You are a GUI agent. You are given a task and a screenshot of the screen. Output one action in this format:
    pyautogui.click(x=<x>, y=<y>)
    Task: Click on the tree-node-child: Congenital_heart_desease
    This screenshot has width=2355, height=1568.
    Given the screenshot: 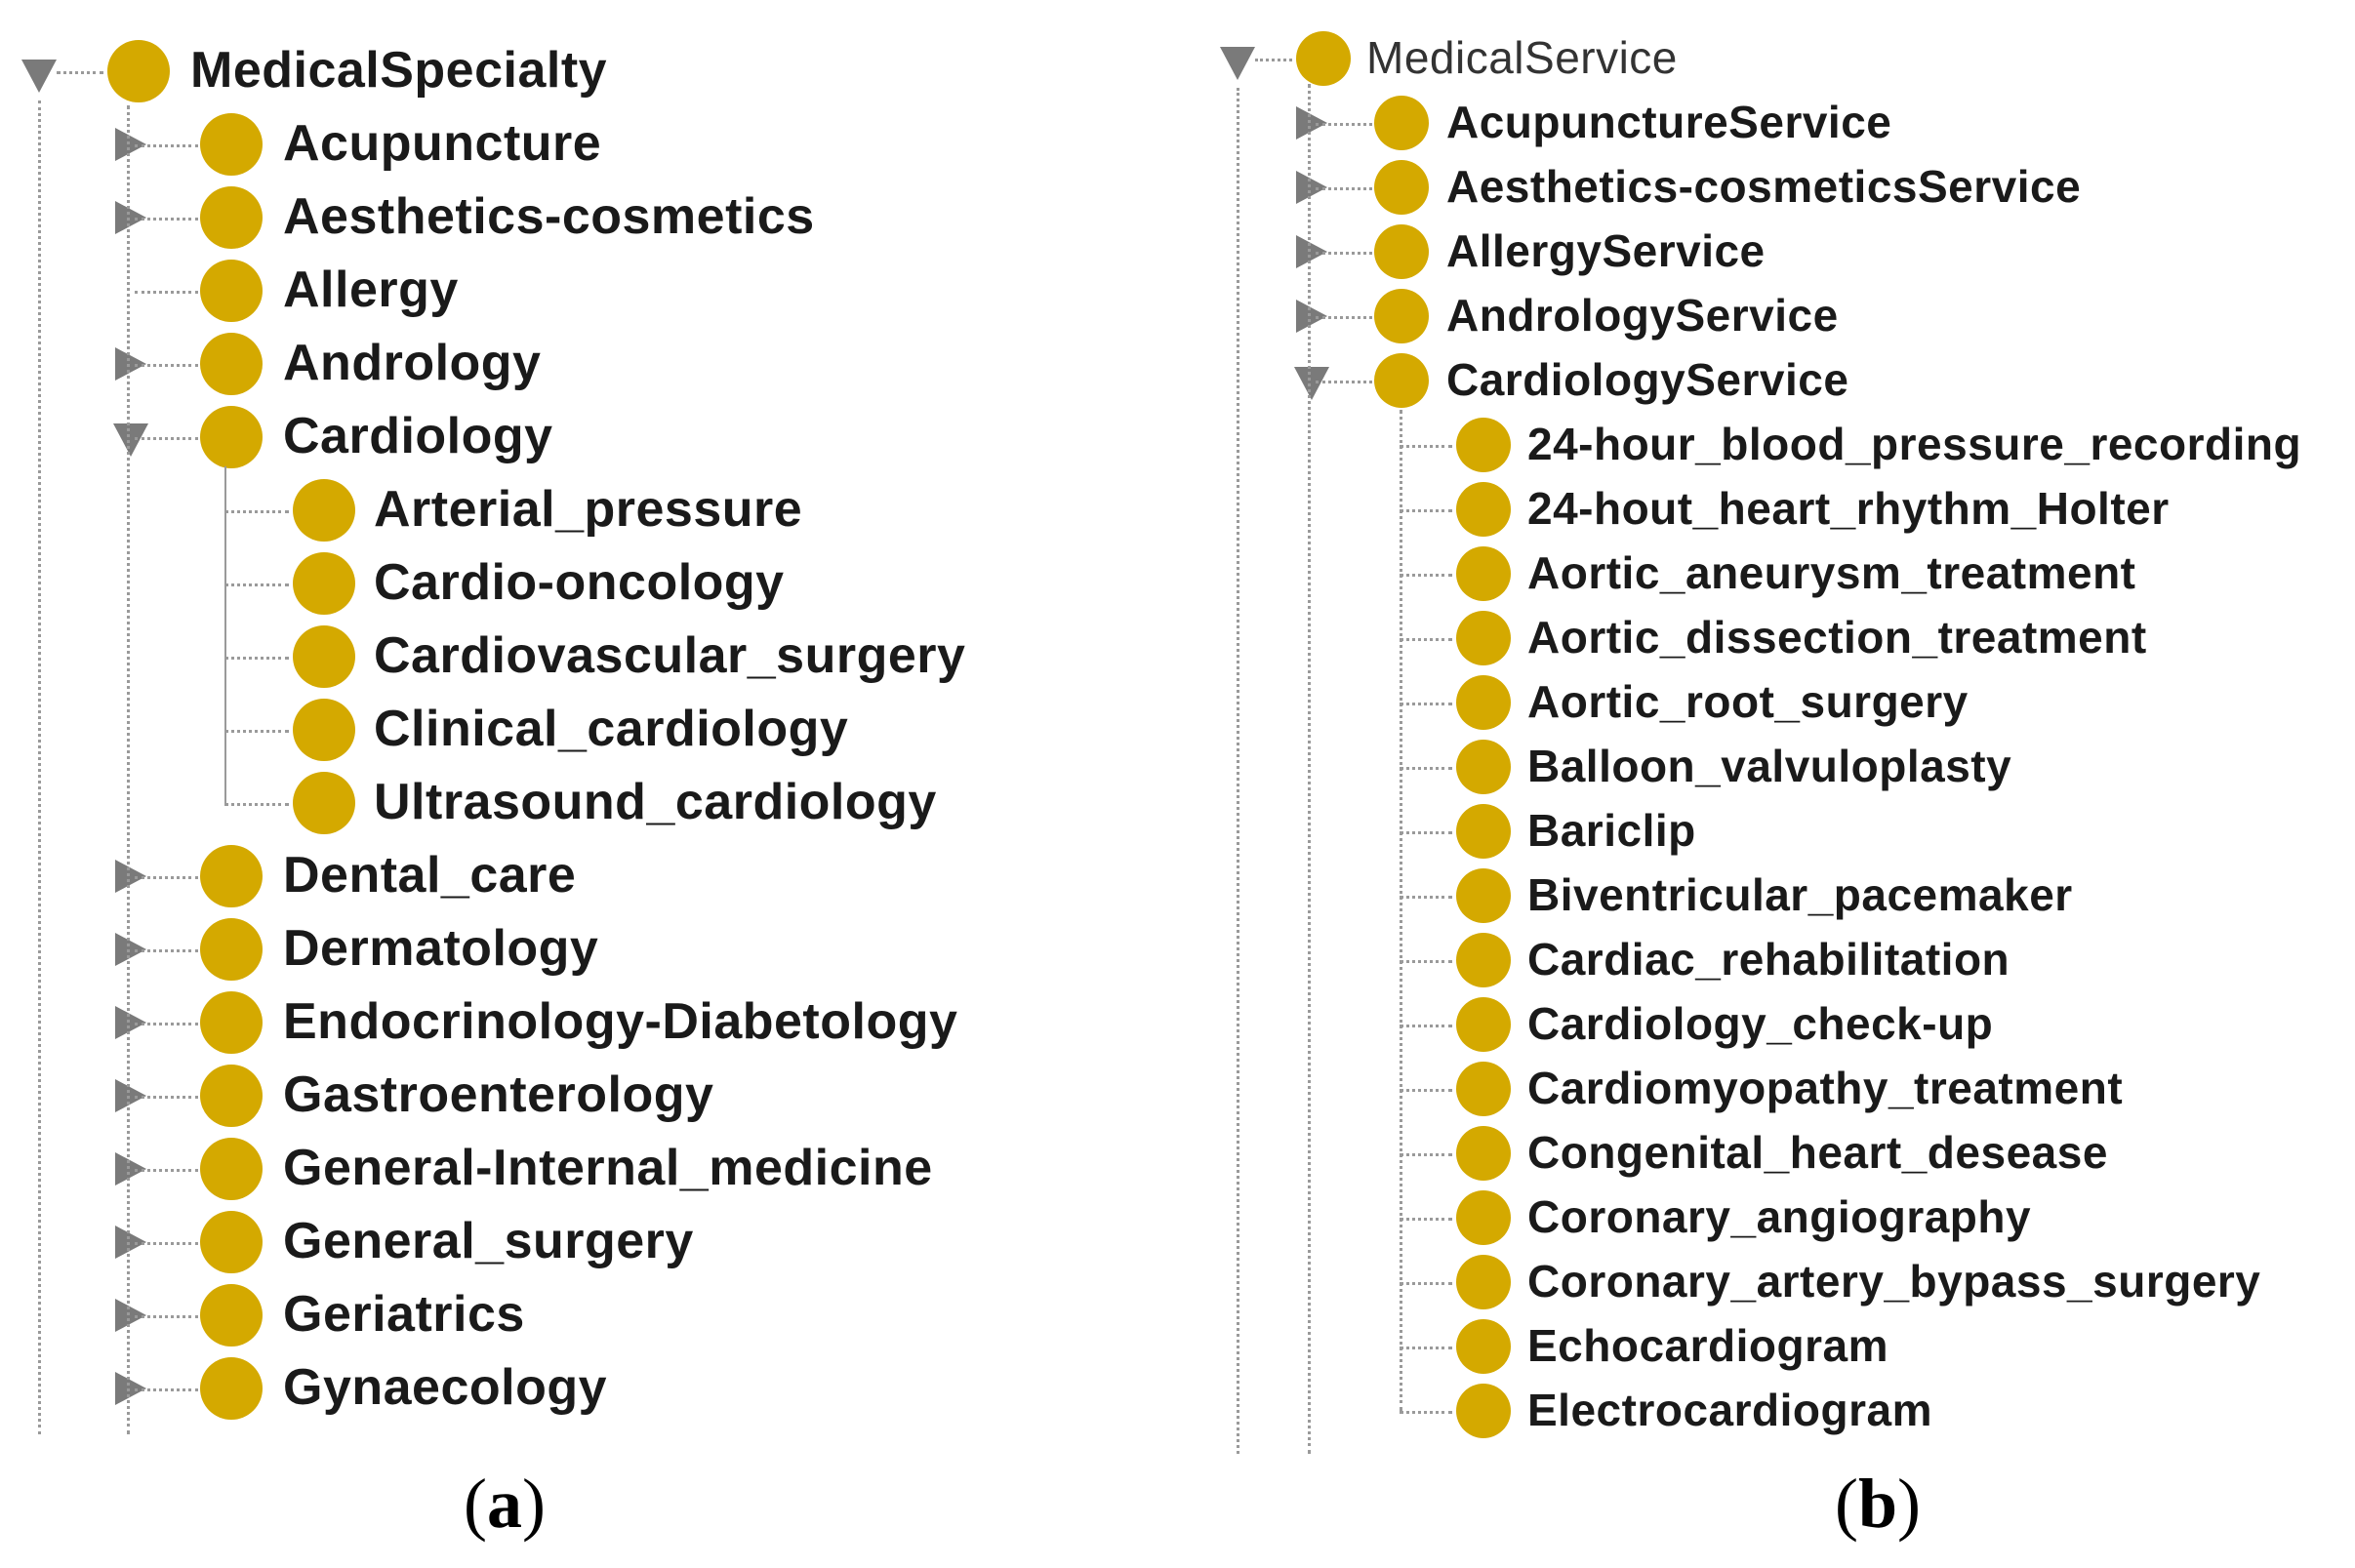 What is the action you would take?
    pyautogui.click(x=1782, y=1153)
    